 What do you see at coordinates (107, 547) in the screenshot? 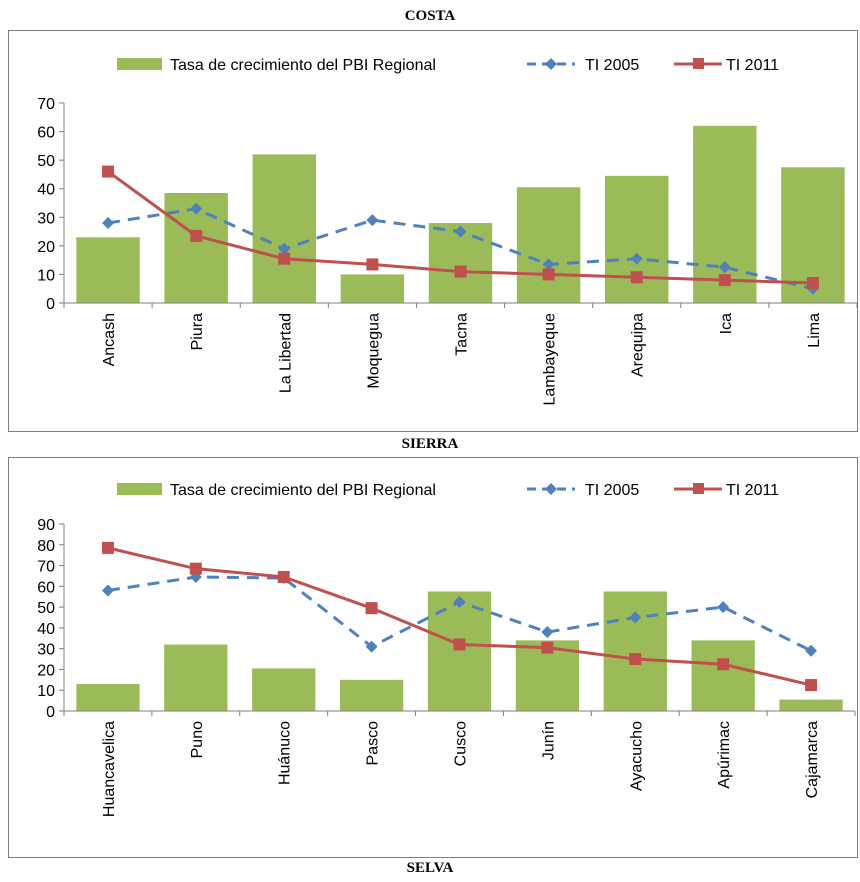
I see `point-ti2011-huancavelica` at bounding box center [107, 547].